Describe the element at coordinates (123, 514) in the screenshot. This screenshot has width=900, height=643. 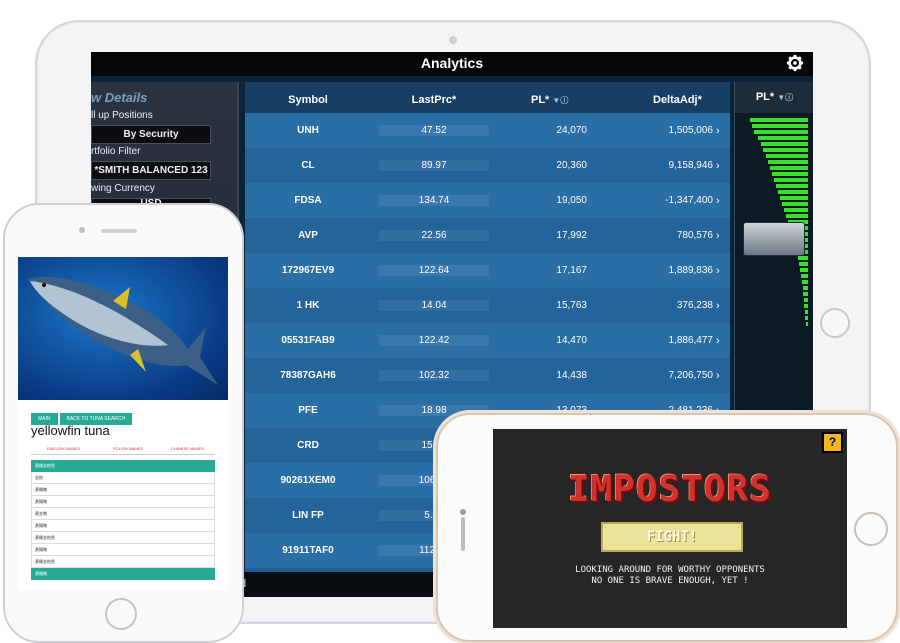
I see `list-item: 黄金鲔` at that location.